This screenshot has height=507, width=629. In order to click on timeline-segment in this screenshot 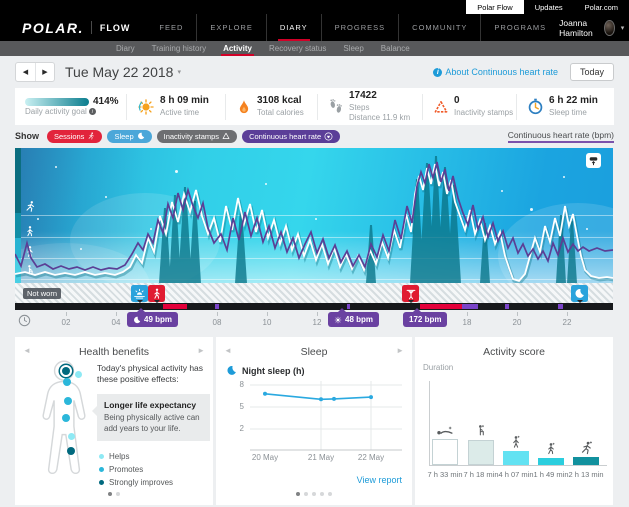, I will do `click(560, 306)`.